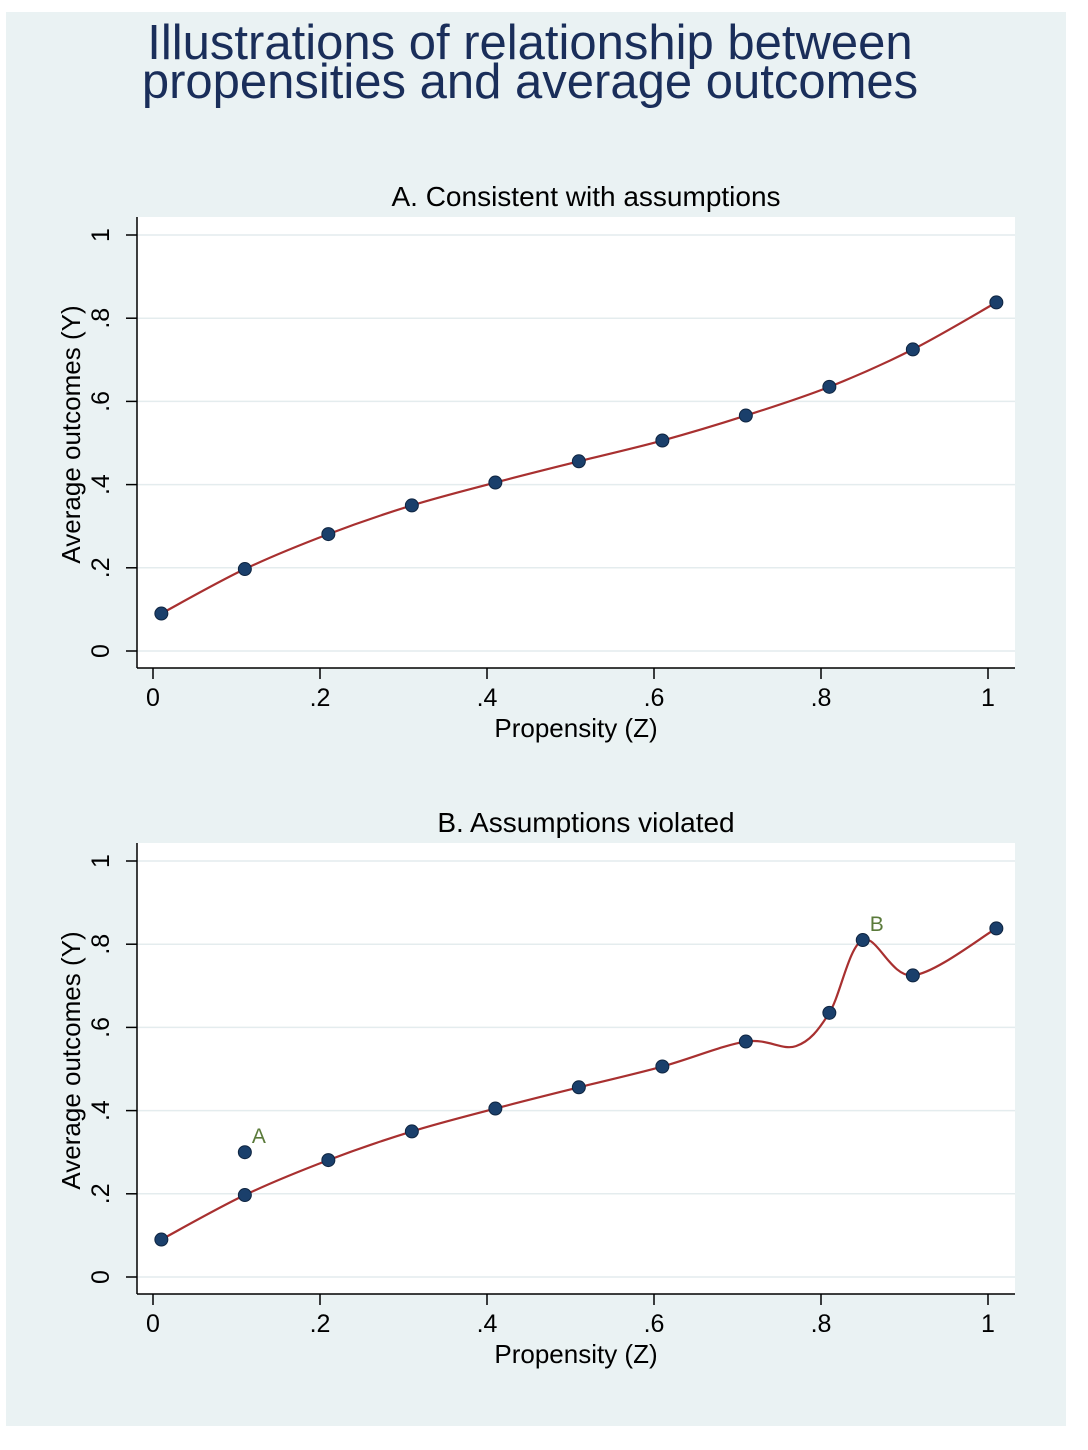  What do you see at coordinates (530, 82) in the screenshot?
I see `figure-title-line-2: propensities and average outcomes` at bounding box center [530, 82].